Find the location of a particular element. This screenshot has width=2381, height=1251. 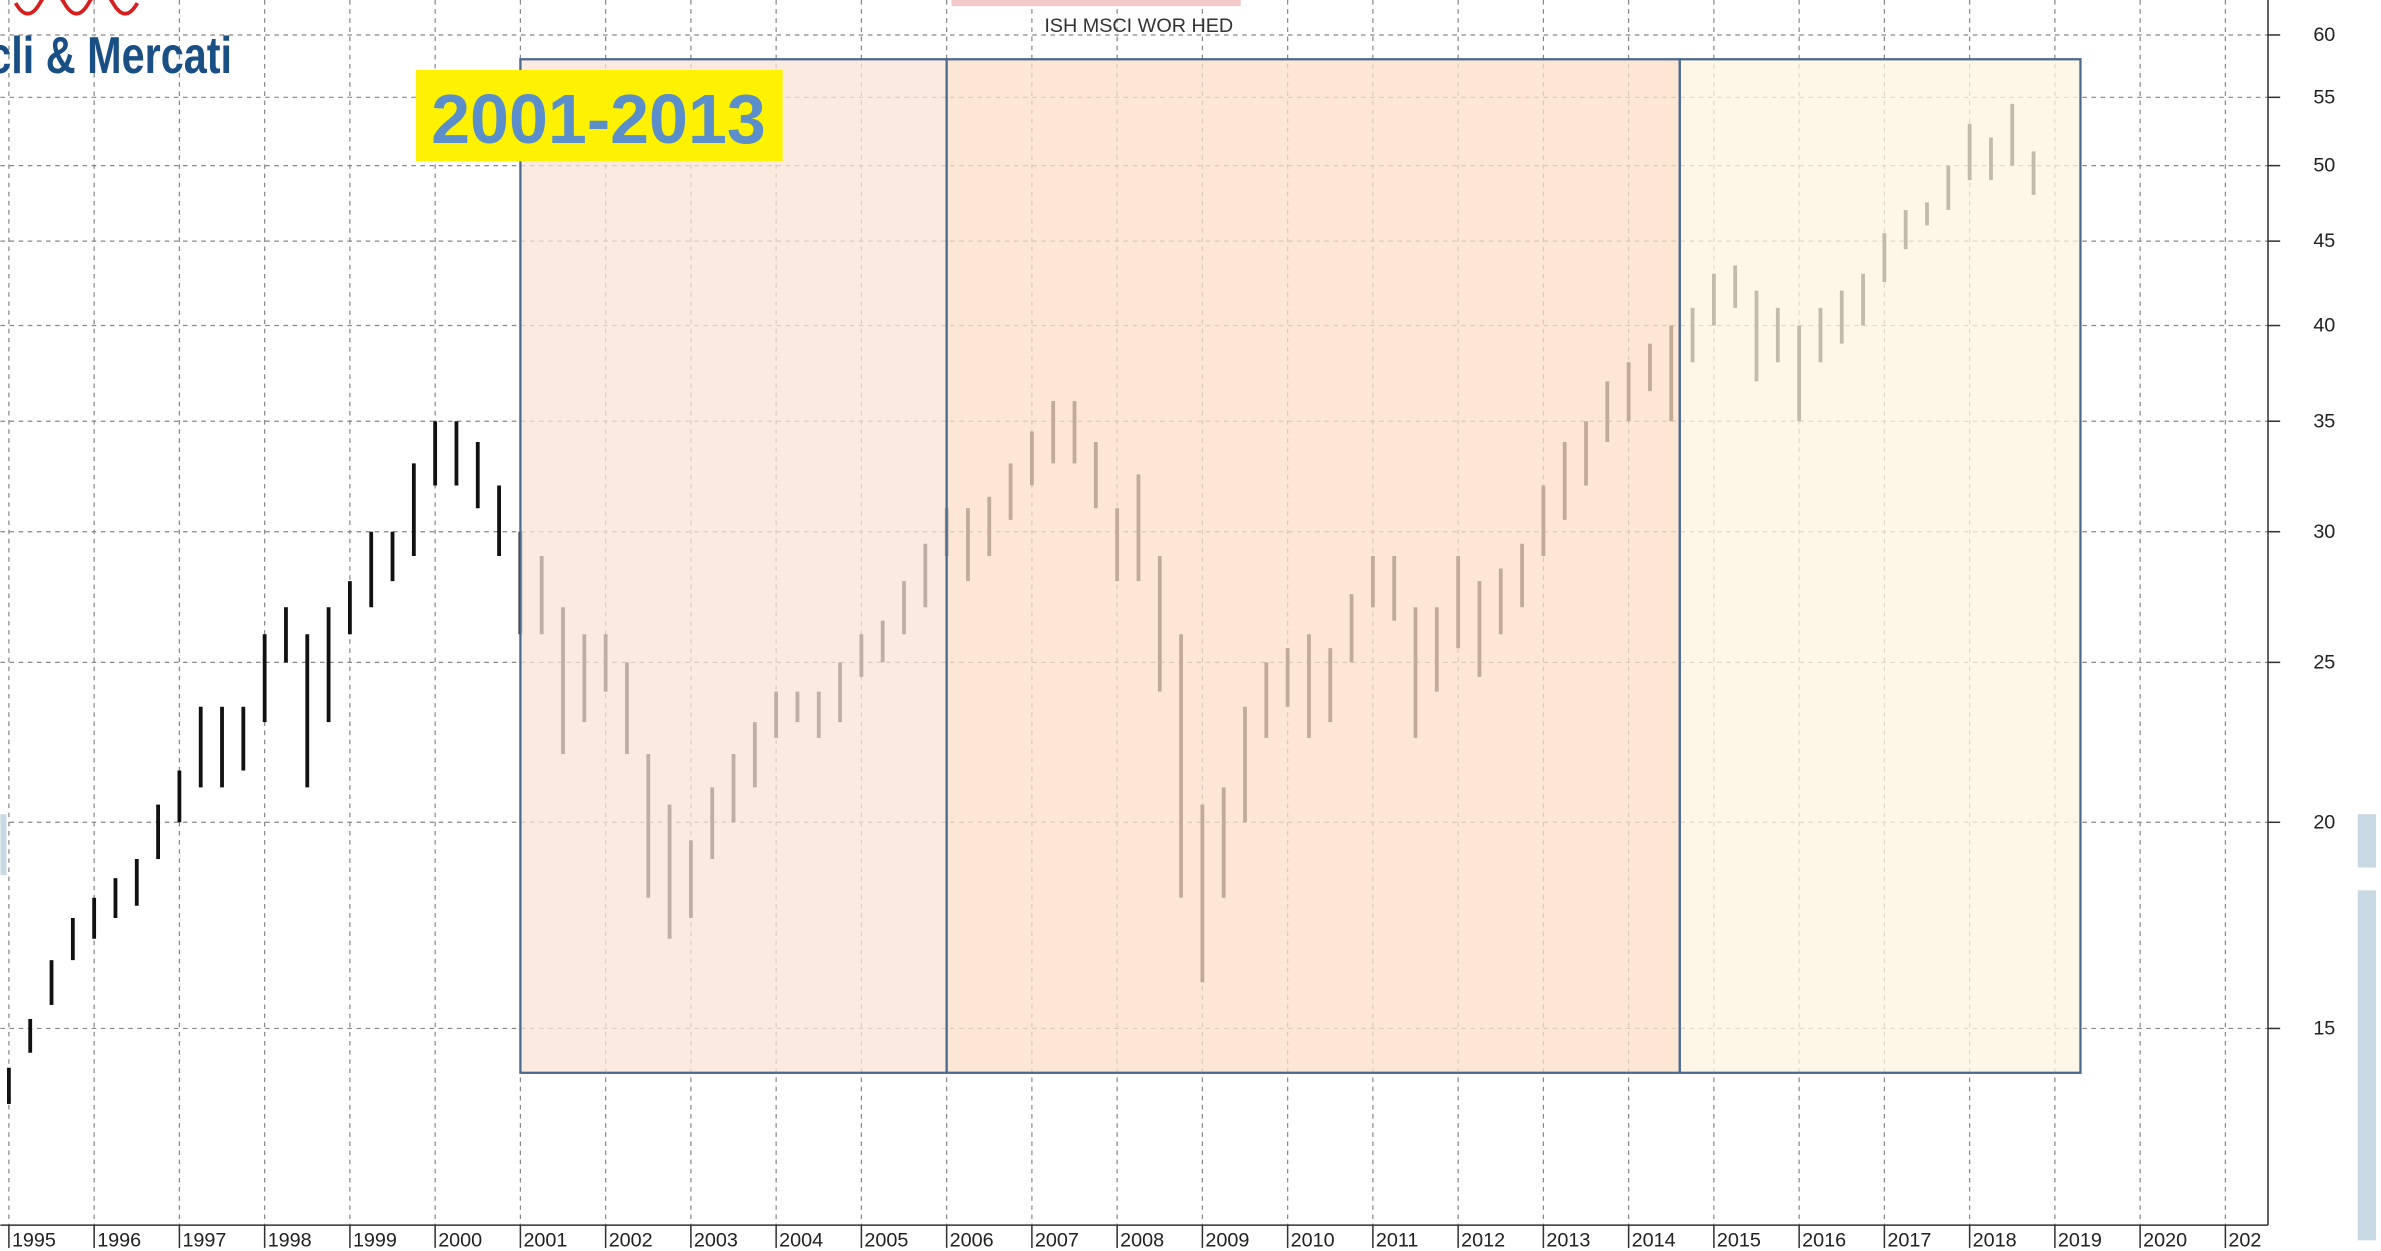

x-tick-label: 1998 is located at coordinates (290, 1240).